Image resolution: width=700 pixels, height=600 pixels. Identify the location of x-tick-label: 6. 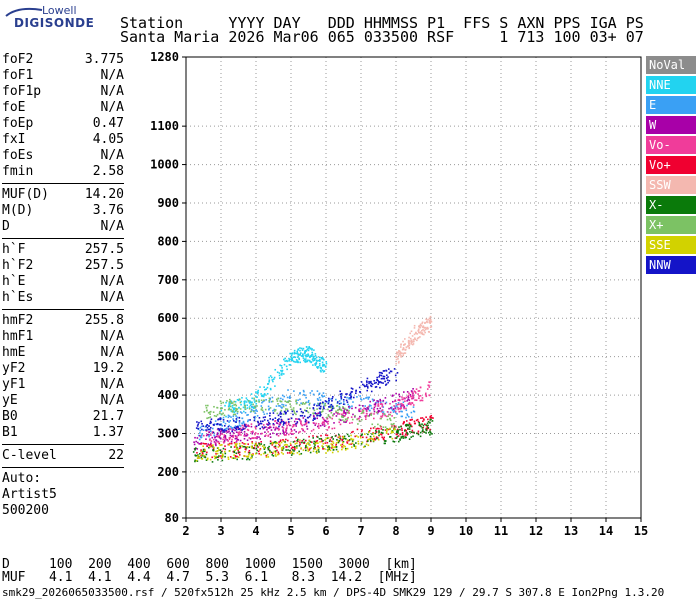
(325, 531).